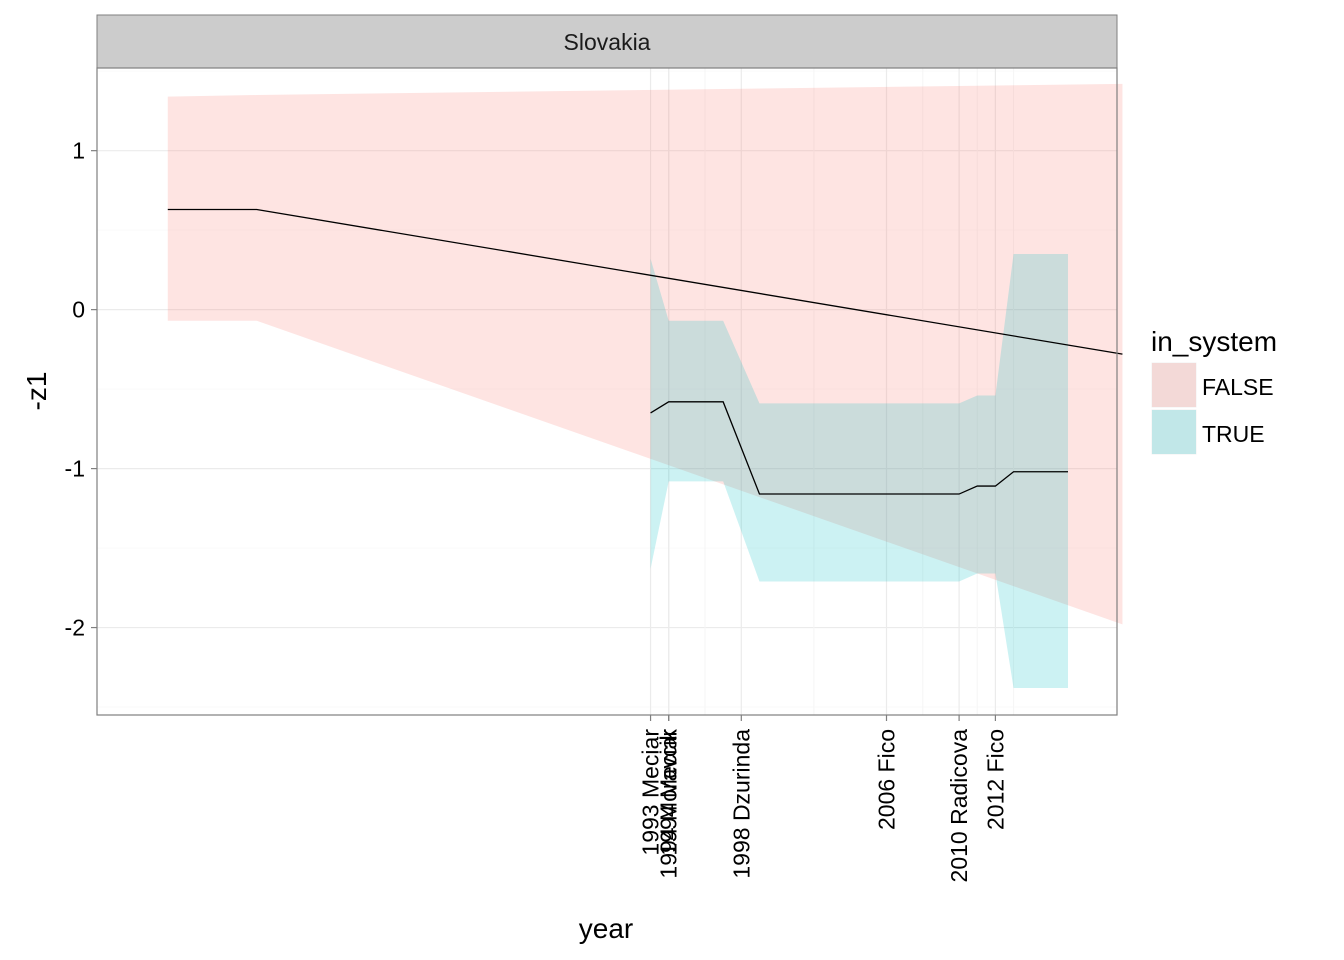  Describe the element at coordinates (1214, 341) in the screenshot. I see `legend-title: in_system` at that location.